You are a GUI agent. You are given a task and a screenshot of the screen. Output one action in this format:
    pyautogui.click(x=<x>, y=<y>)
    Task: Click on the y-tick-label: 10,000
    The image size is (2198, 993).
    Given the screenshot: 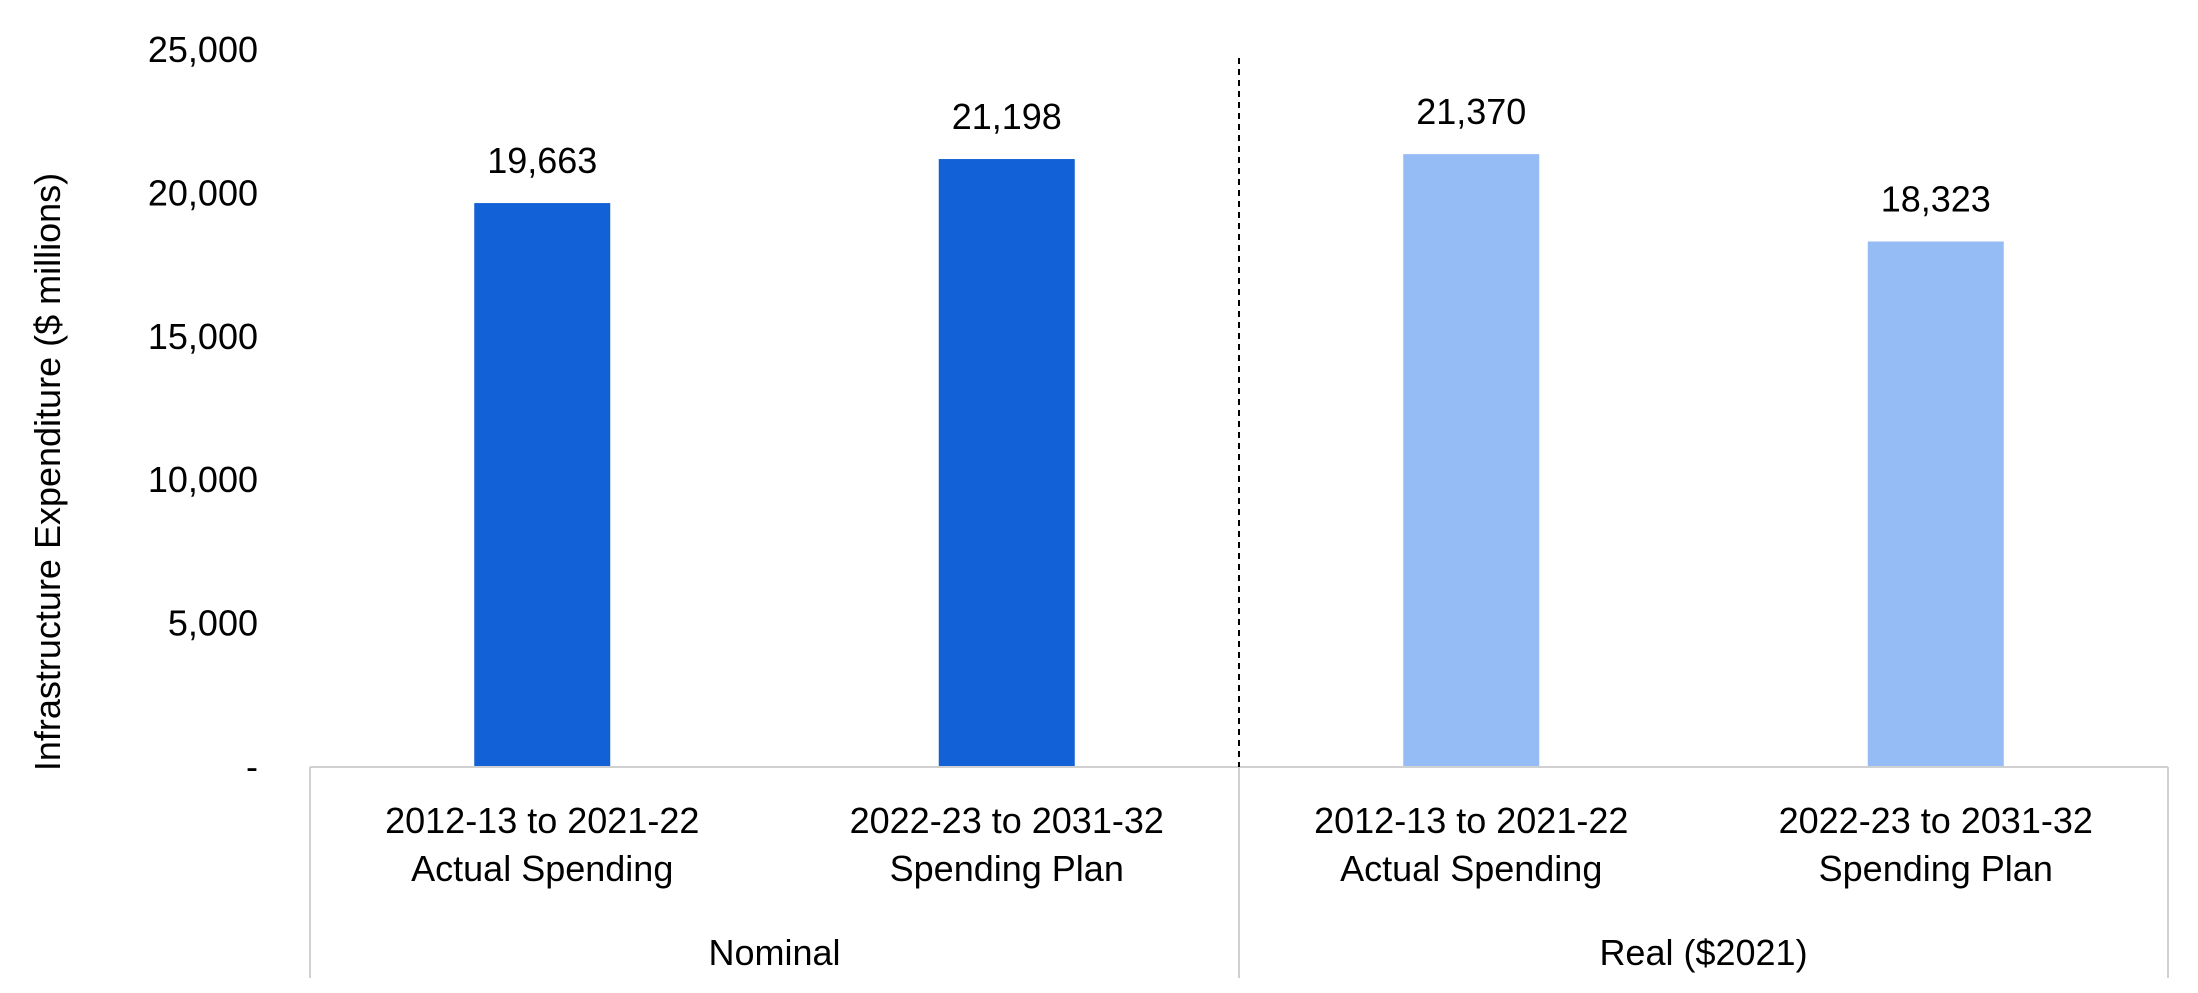 What is the action you would take?
    pyautogui.click(x=203, y=479)
    